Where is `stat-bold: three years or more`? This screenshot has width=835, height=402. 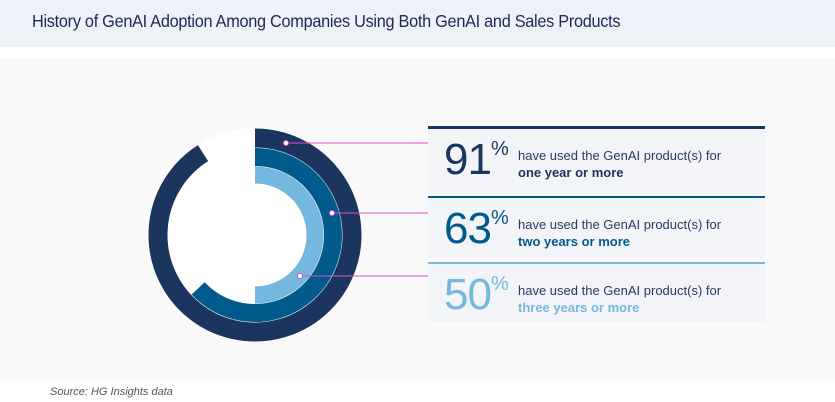 stat-bold: three years or more is located at coordinates (579, 307).